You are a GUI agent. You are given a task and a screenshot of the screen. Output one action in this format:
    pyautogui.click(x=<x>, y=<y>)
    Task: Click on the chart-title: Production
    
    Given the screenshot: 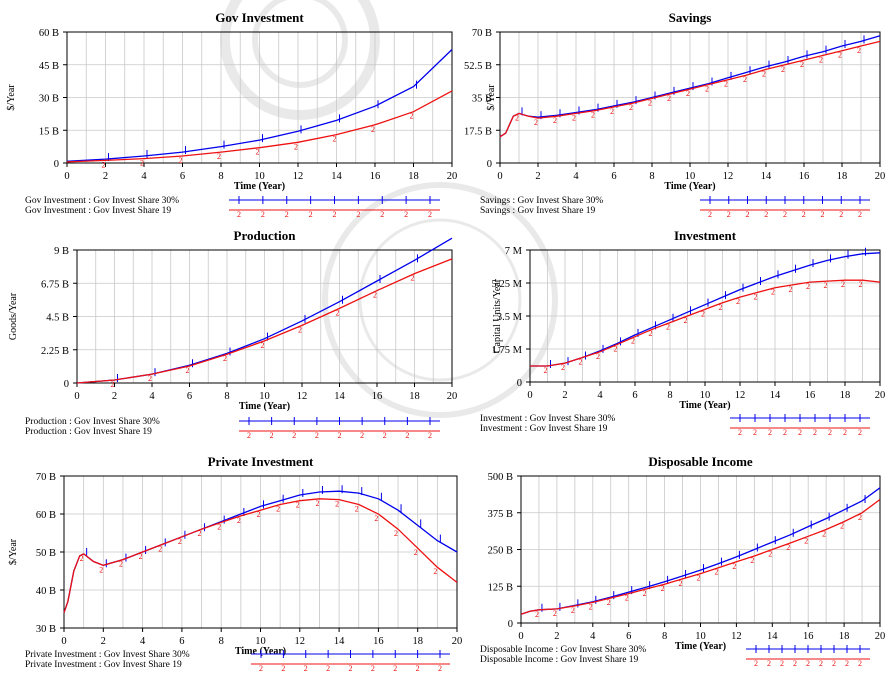 What is the action you would take?
    pyautogui.click(x=265, y=235)
    